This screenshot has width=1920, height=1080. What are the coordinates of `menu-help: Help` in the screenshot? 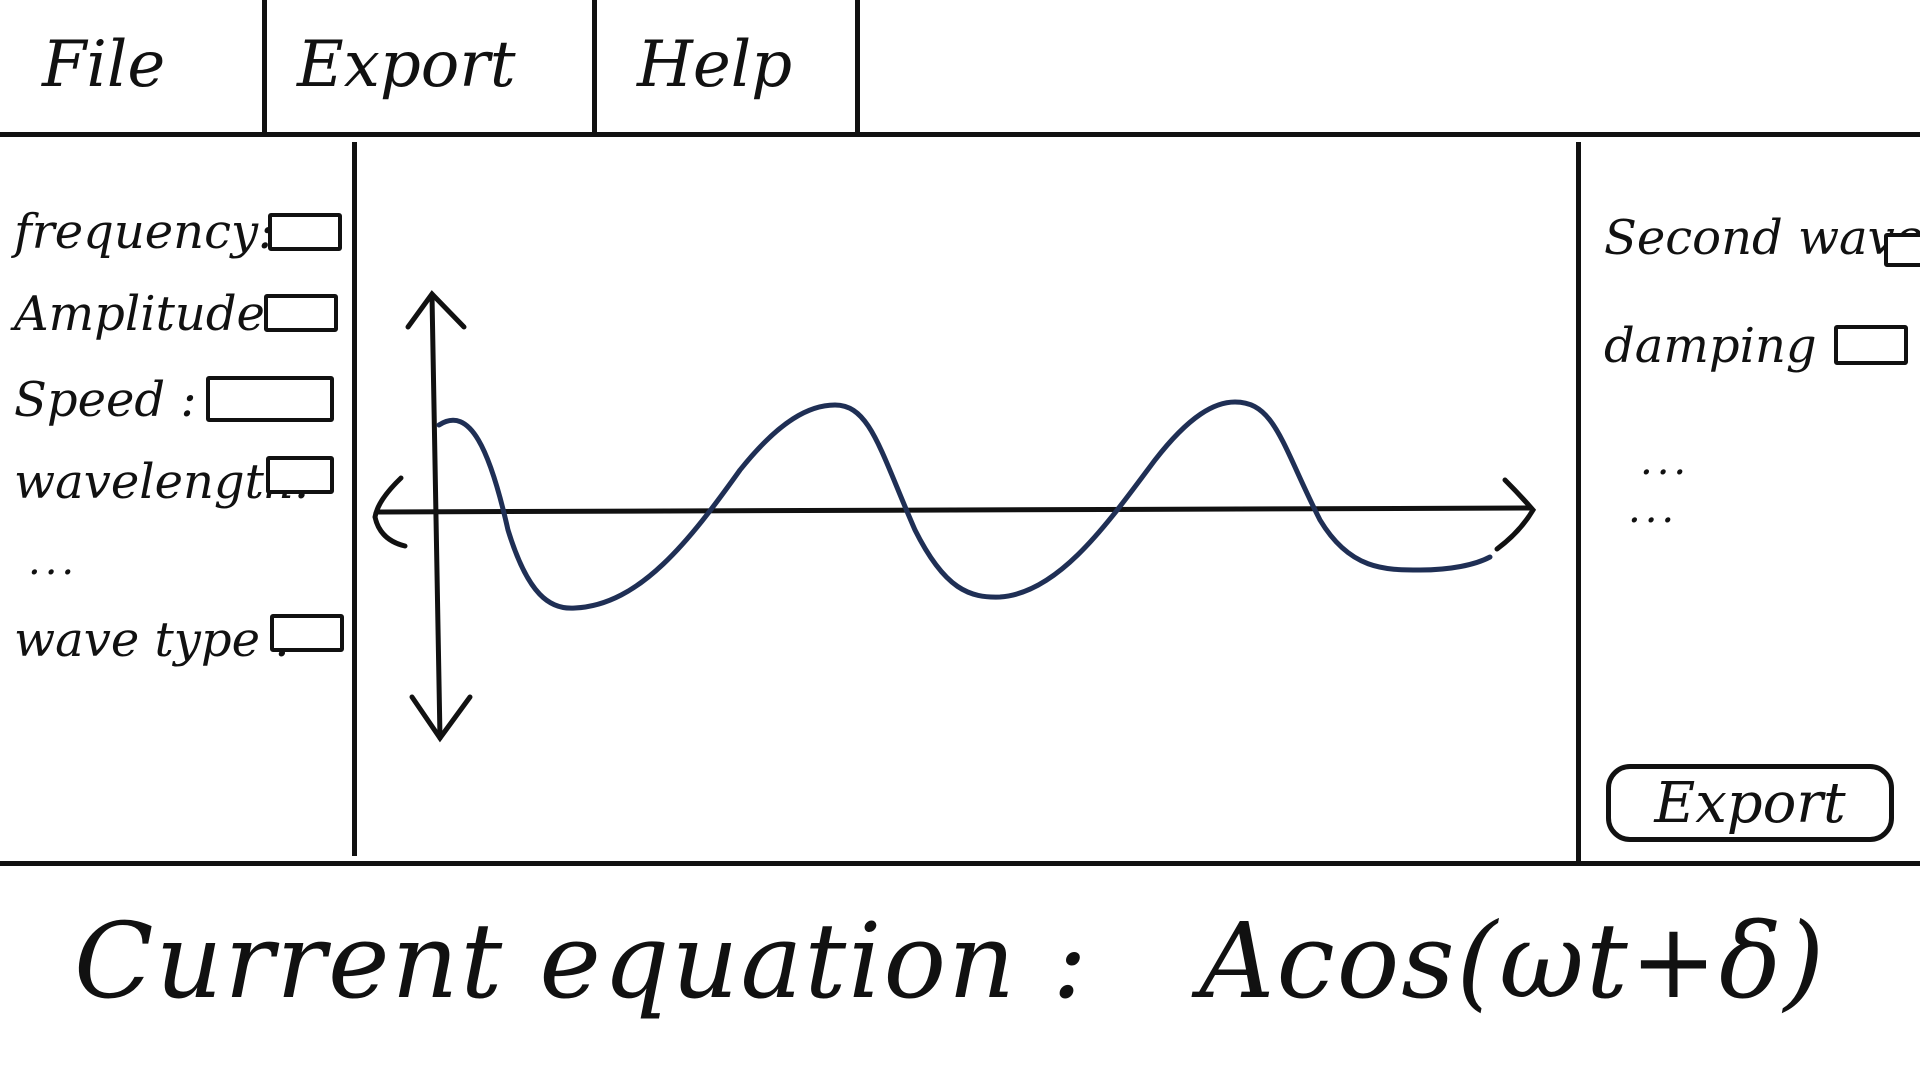 It's located at (726, 65).